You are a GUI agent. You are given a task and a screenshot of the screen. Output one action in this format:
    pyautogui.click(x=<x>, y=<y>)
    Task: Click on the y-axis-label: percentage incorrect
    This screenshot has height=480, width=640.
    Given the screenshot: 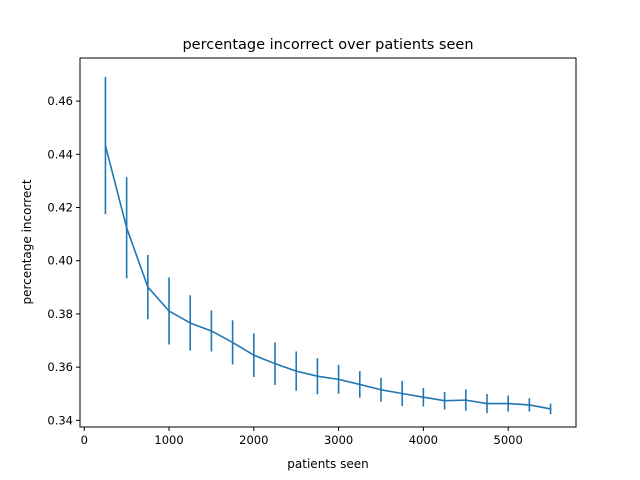 What is the action you would take?
    pyautogui.click(x=27, y=241)
    